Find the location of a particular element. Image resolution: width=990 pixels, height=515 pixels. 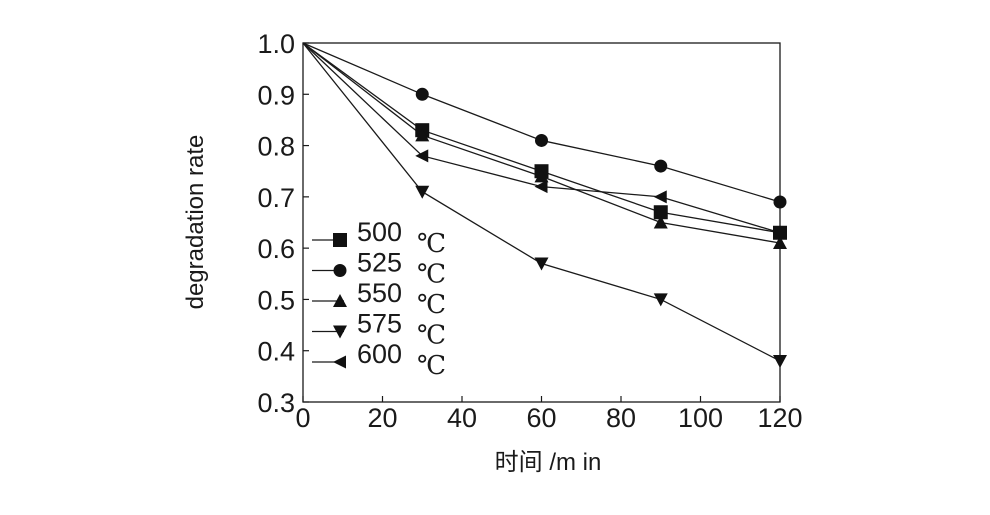

legend-label-600: 600 is located at coordinates (379, 354).